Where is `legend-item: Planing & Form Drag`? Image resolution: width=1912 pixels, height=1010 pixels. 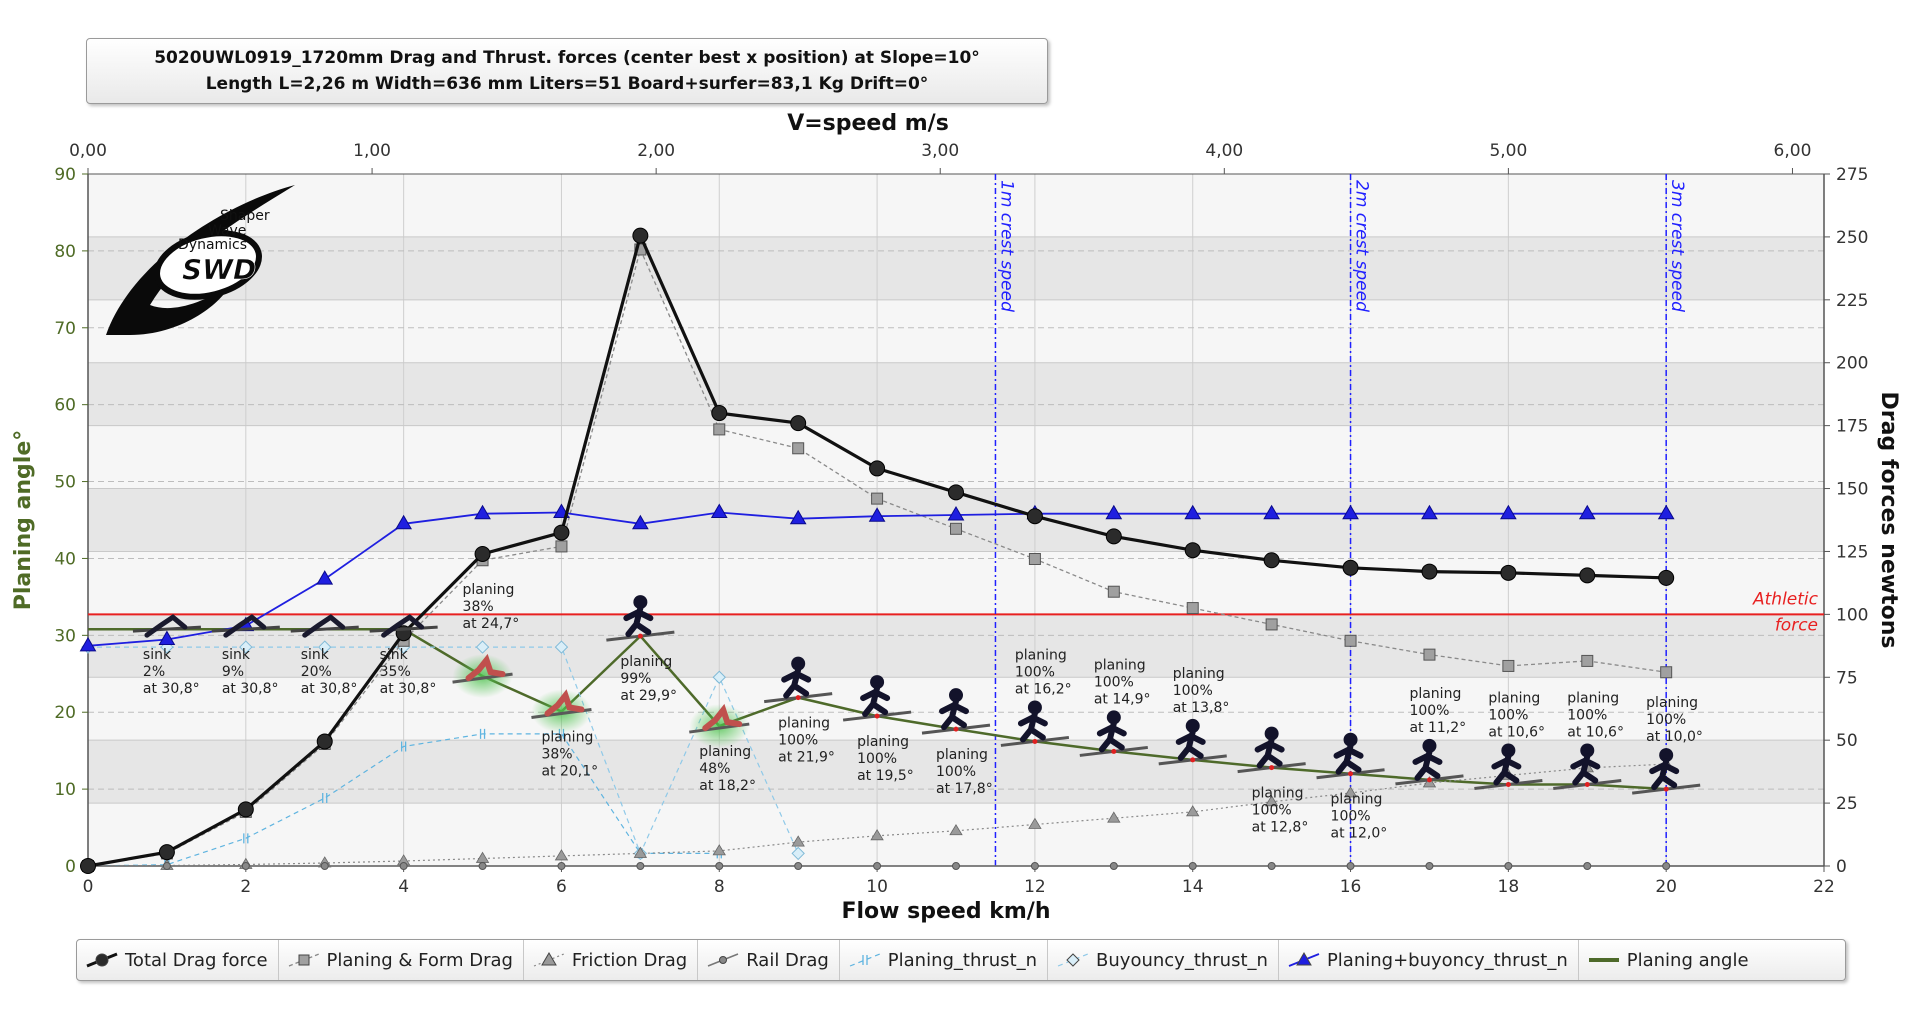
legend-item: Planing & Form Drag is located at coordinates (401, 960).